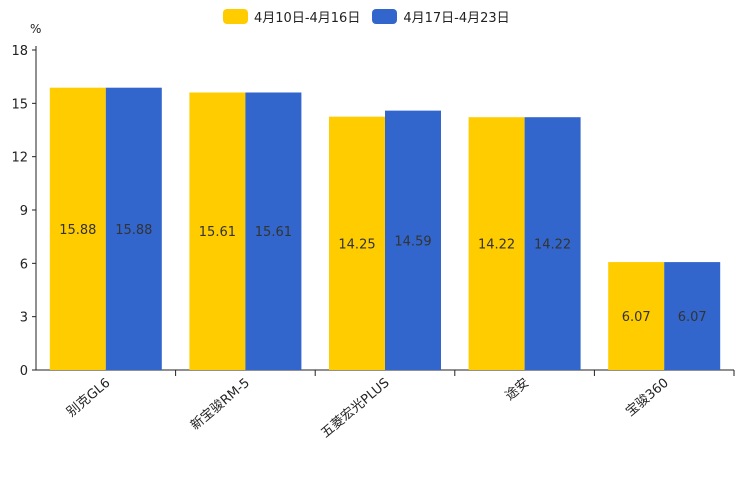 The height and width of the screenshot is (496, 744). Describe the element at coordinates (88, 398) in the screenshot. I see `x-tick-label-1: 别克GL6` at that location.